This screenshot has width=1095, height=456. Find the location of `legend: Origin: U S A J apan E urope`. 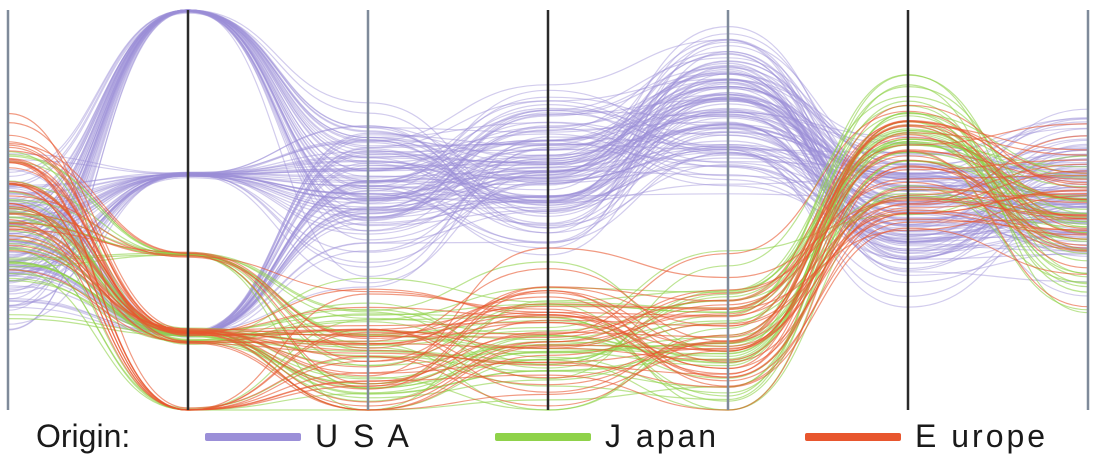

legend: Origin: U S A J apan E urope is located at coordinates (547, 434).